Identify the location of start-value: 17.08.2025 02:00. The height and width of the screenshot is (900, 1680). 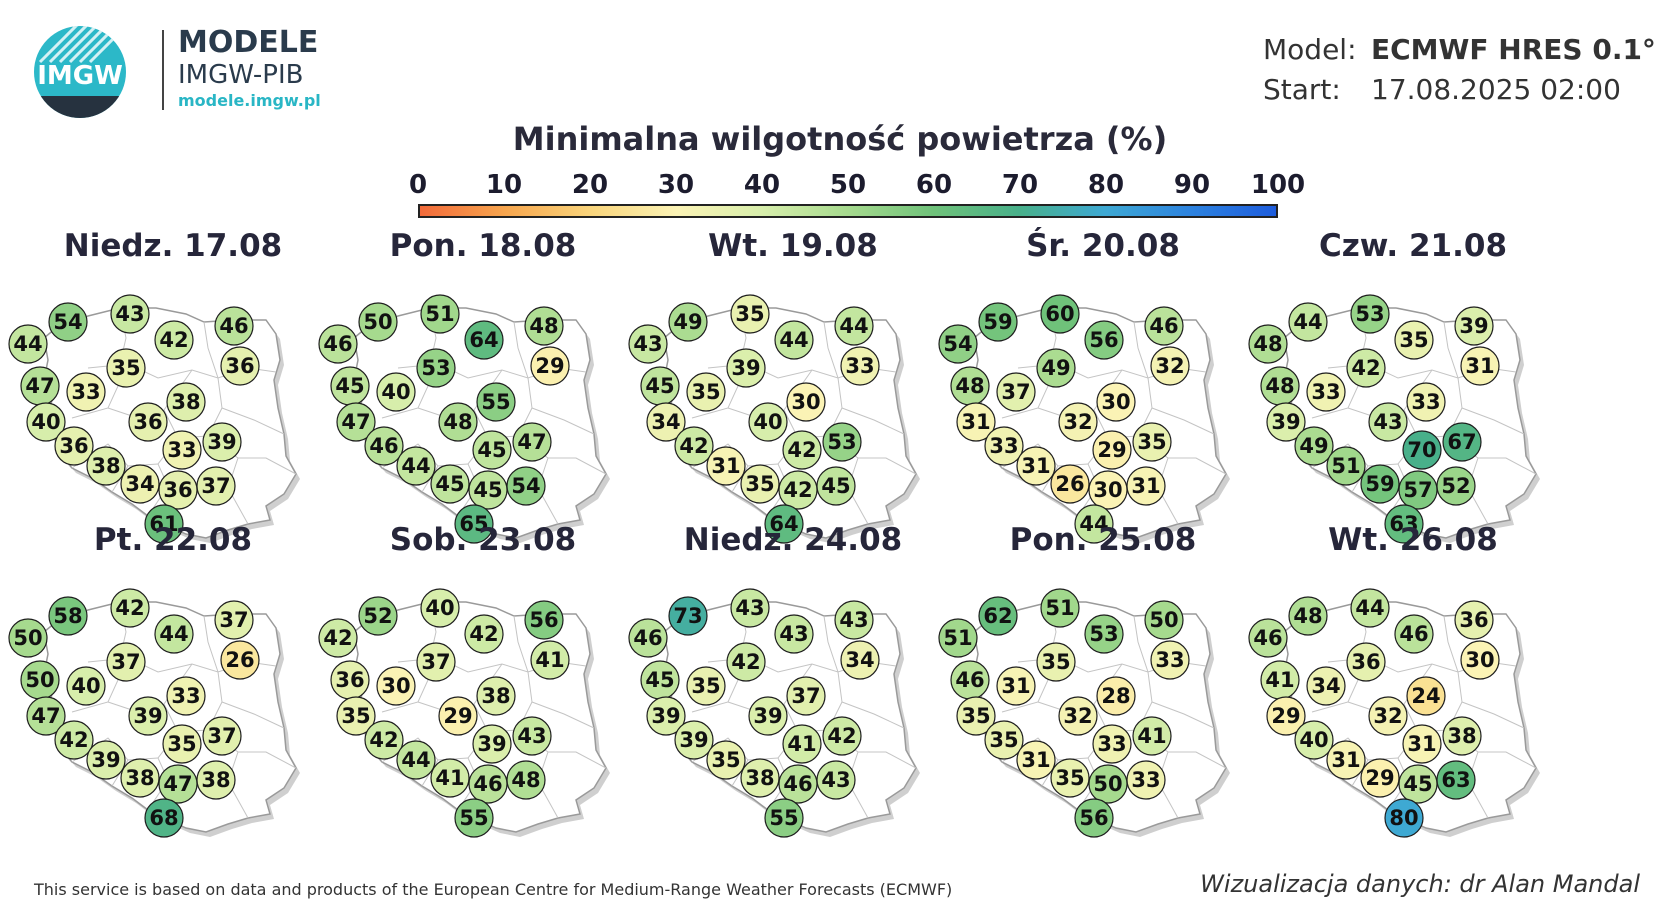
(1496, 89).